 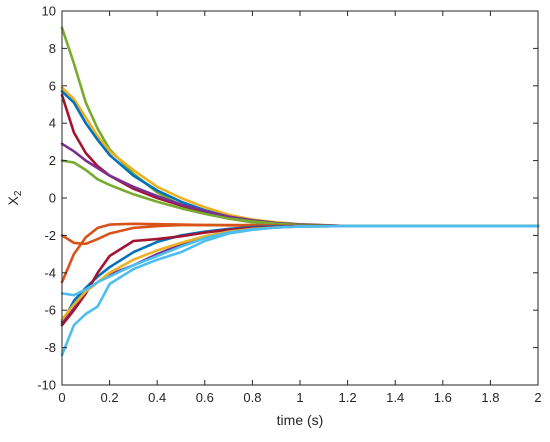 What do you see at coordinates (50, 347) in the screenshot?
I see `y-tick-label: -8` at bounding box center [50, 347].